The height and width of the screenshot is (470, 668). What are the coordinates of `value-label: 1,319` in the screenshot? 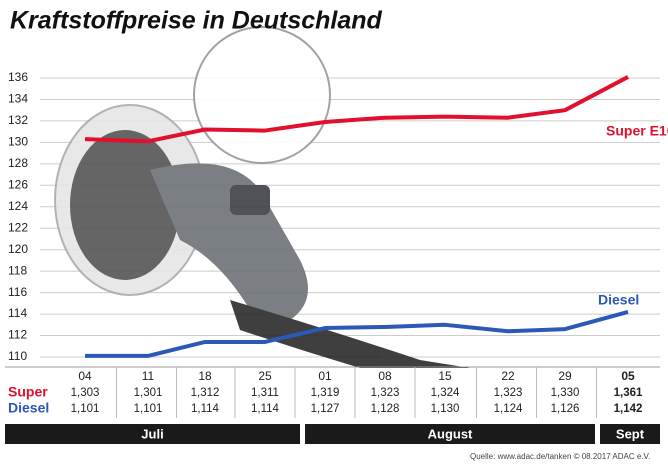 It's located at (325, 393).